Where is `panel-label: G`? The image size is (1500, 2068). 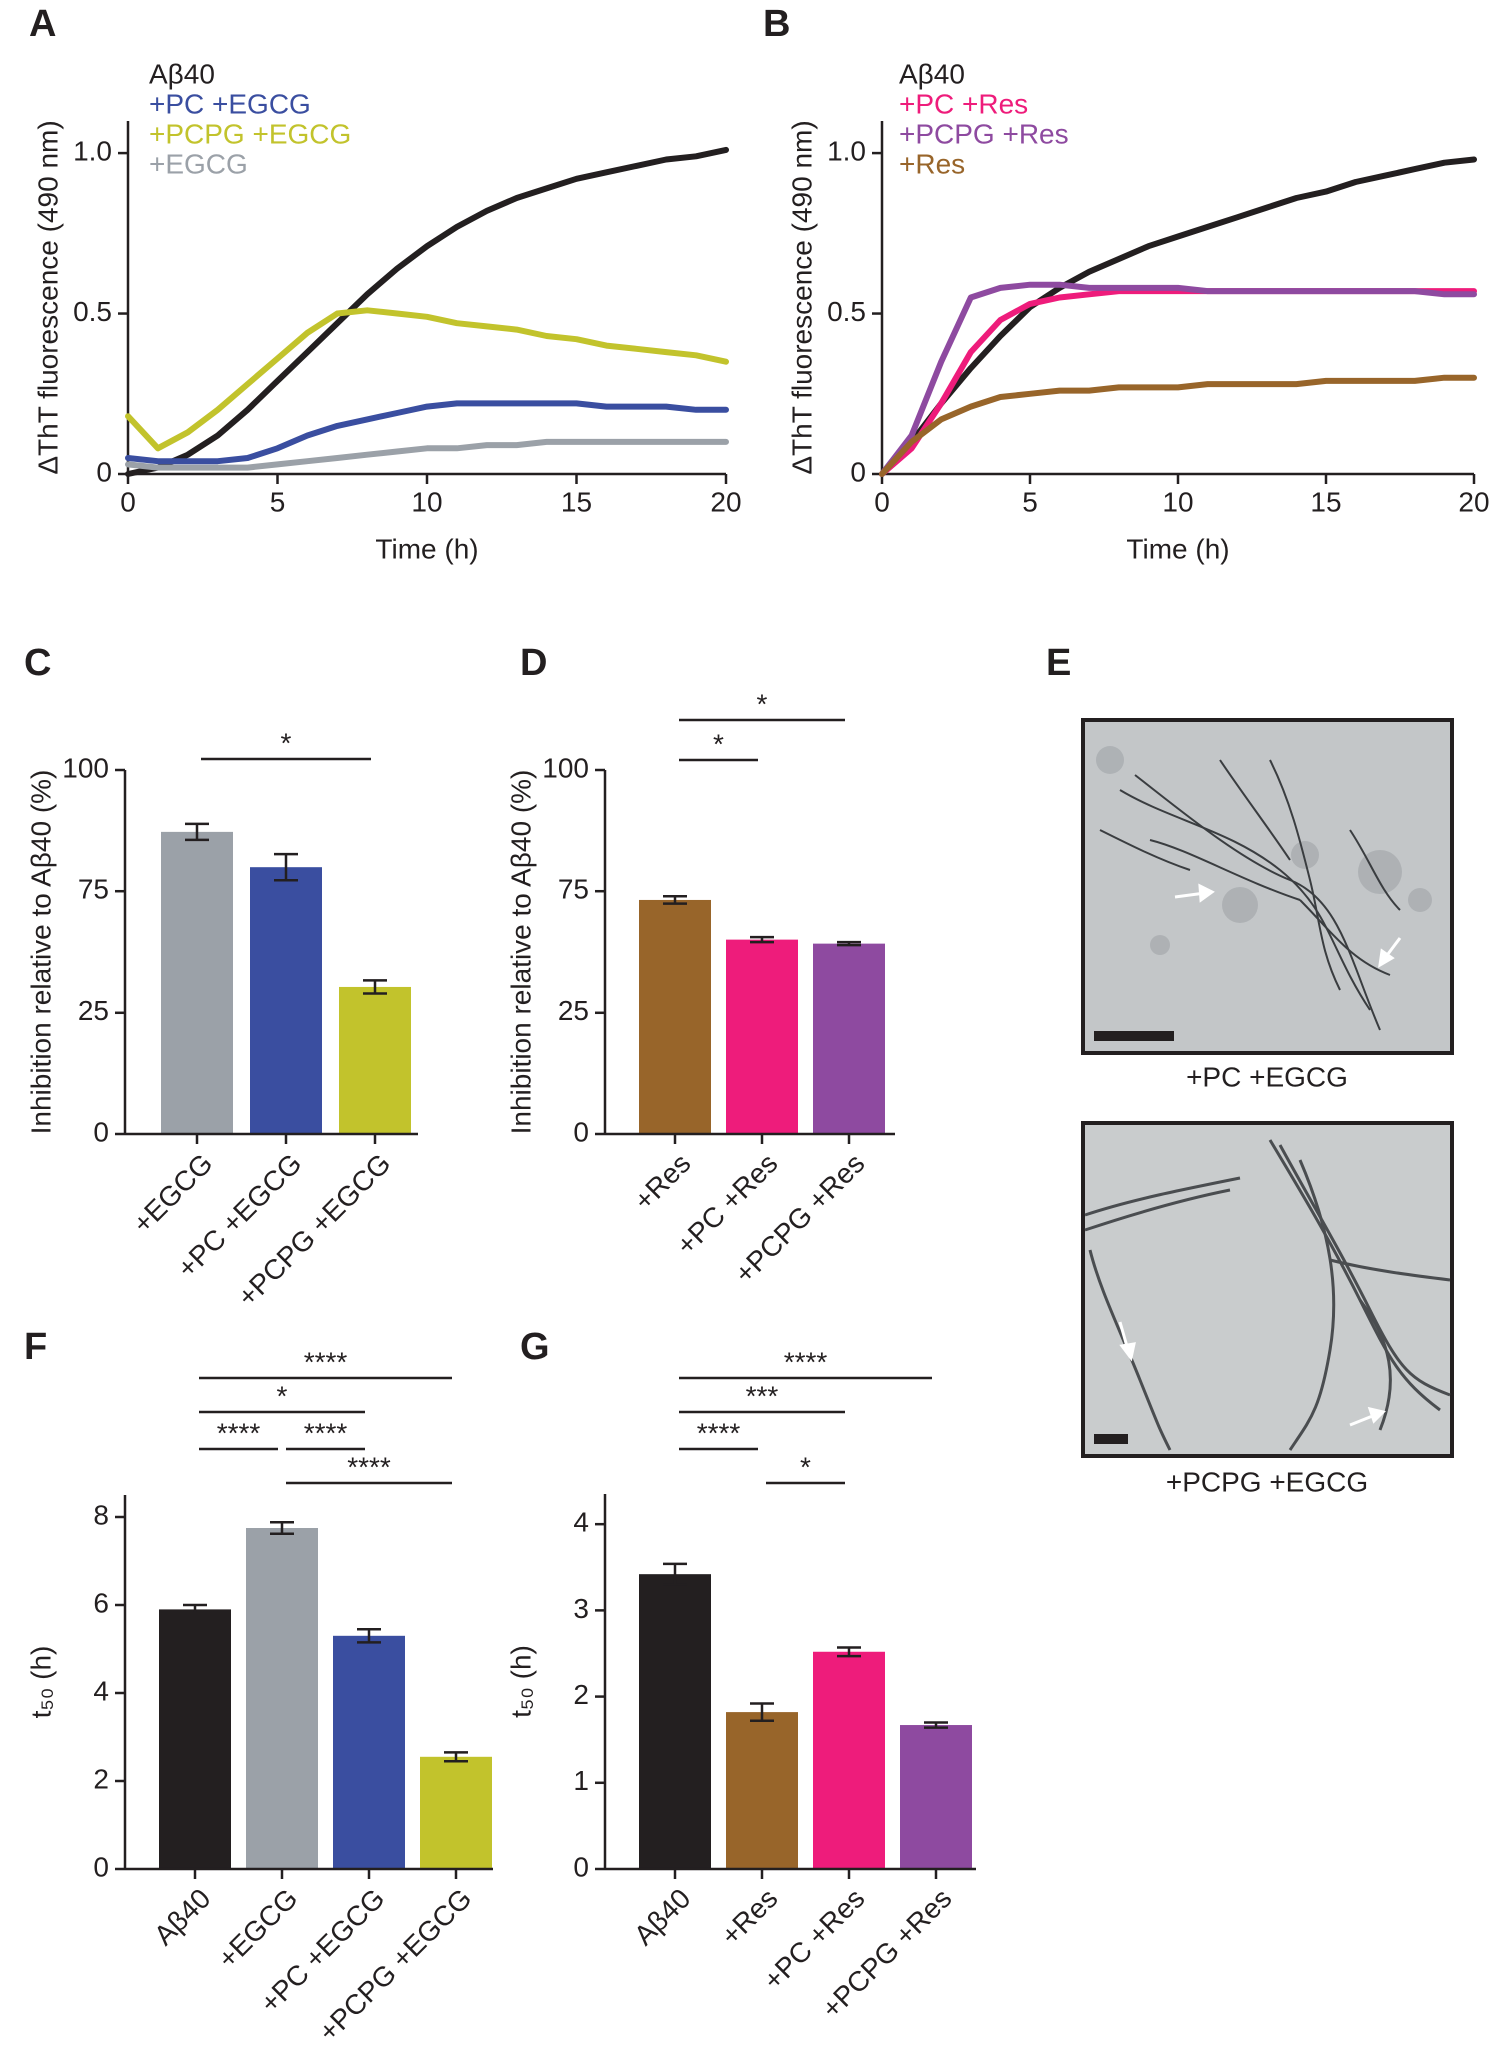
panel-label: G is located at coordinates (535, 1347).